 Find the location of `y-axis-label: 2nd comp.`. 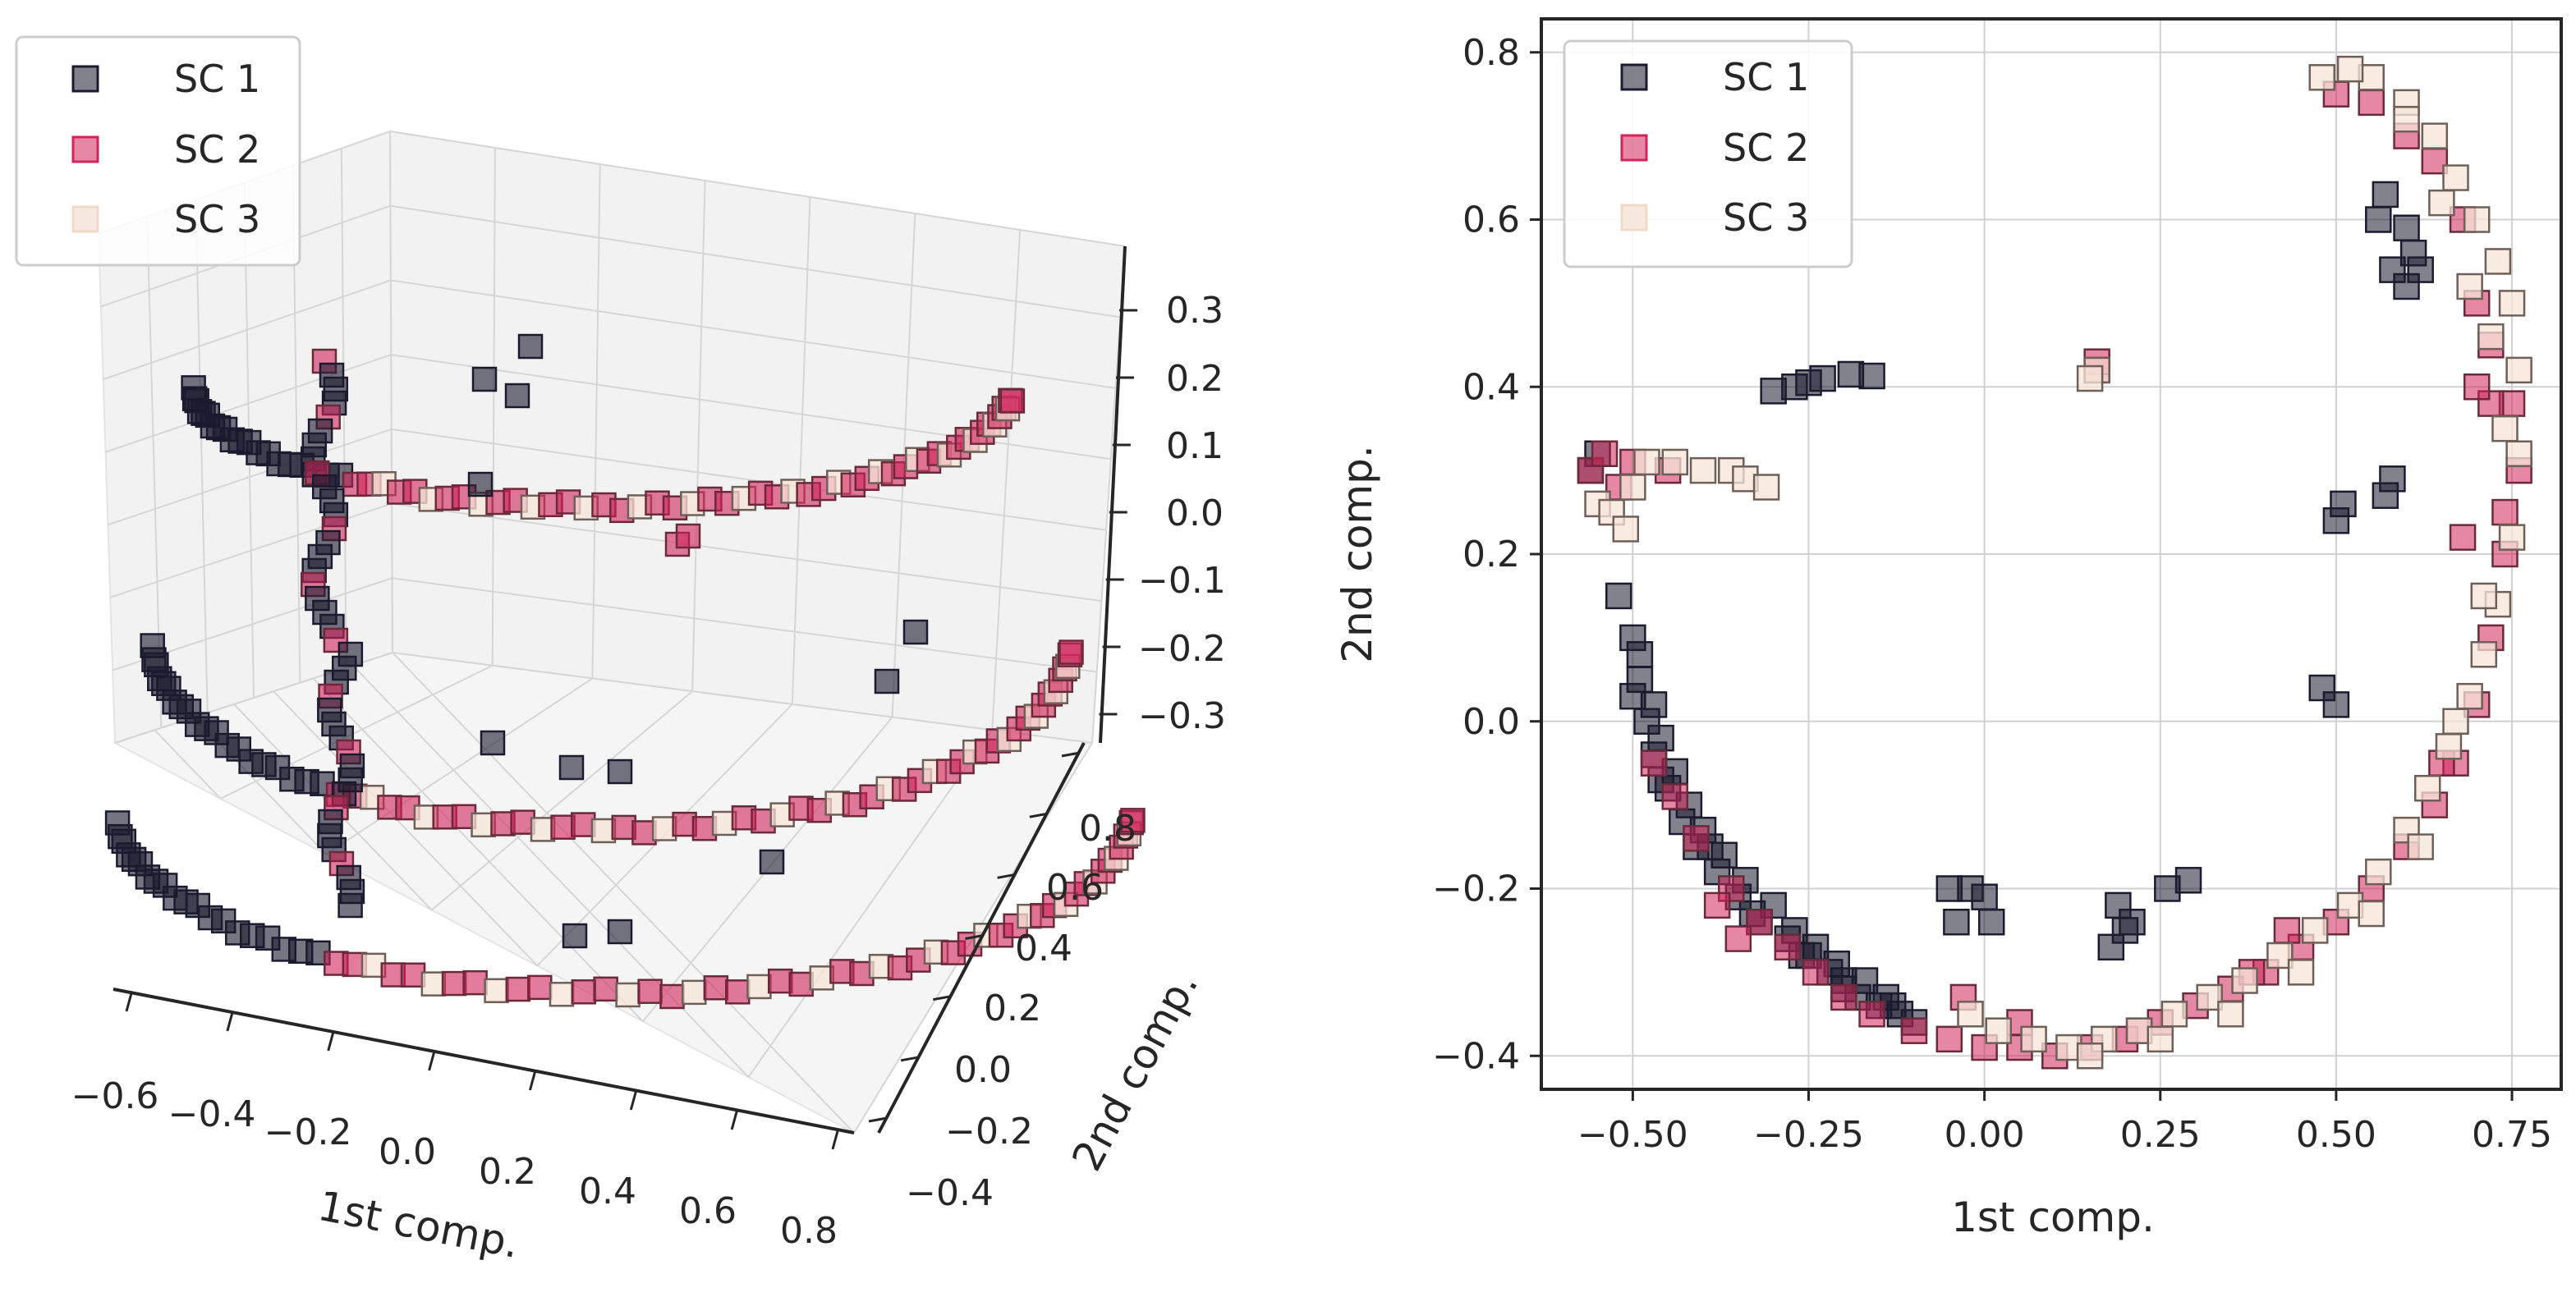

y-axis-label: 2nd comp. is located at coordinates (1357, 554).